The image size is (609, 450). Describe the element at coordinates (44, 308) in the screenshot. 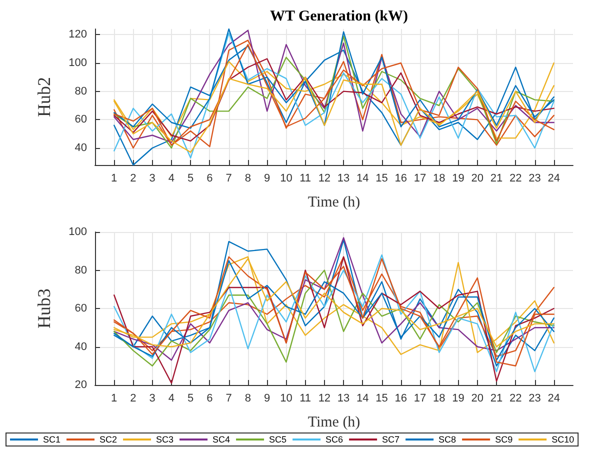

I see `y-axis-title: Hub3` at that location.